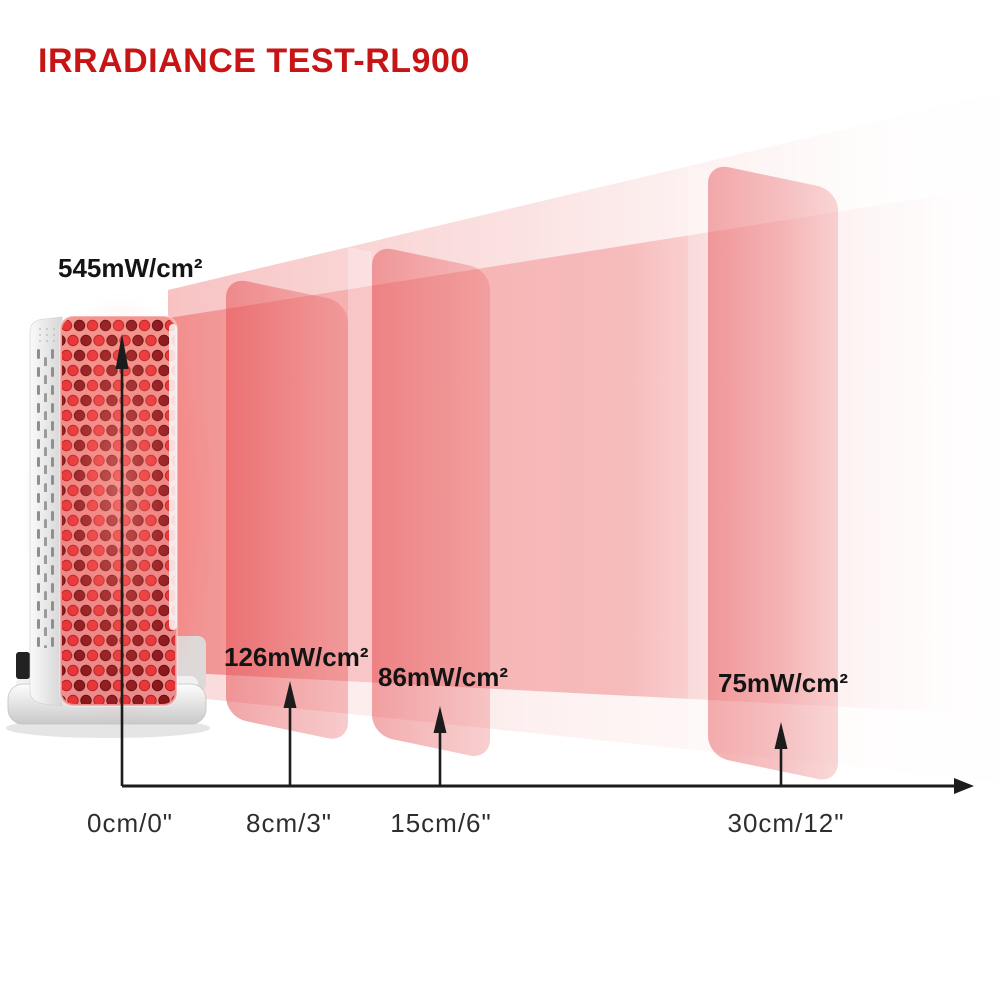  I want to click on arrow-up-icon-0cm, so click(122, 351).